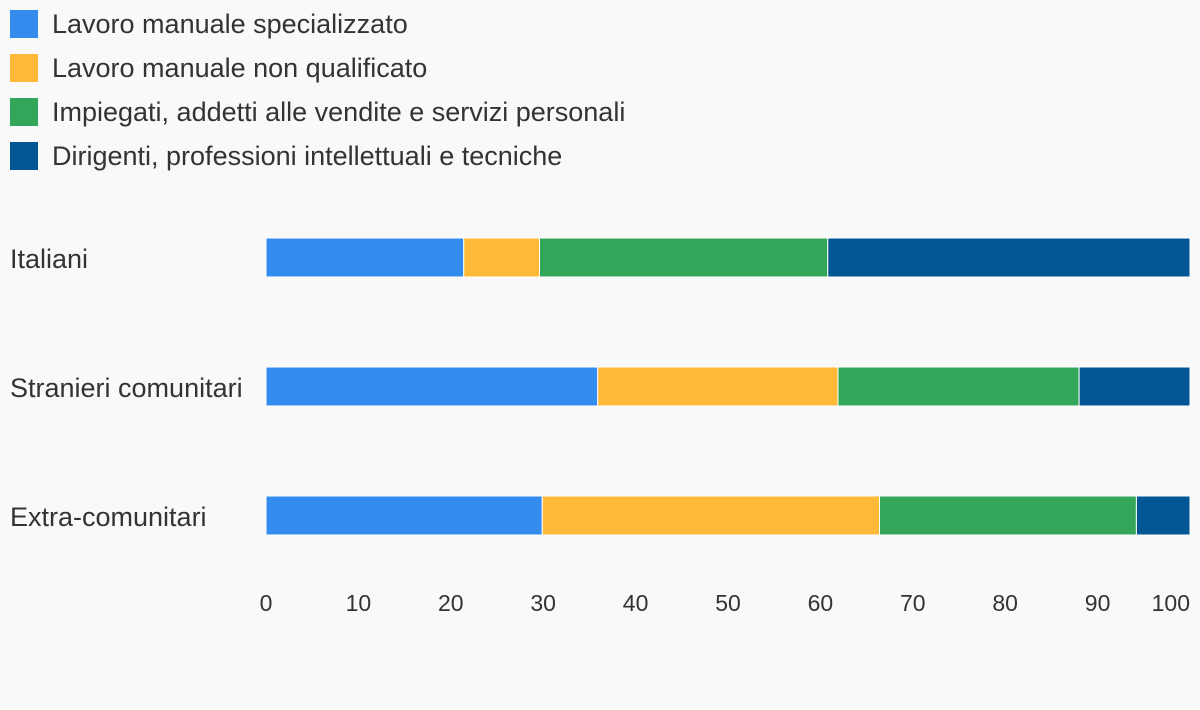  Describe the element at coordinates (108, 517) in the screenshot. I see `category-label: Extra-comunitari` at that location.